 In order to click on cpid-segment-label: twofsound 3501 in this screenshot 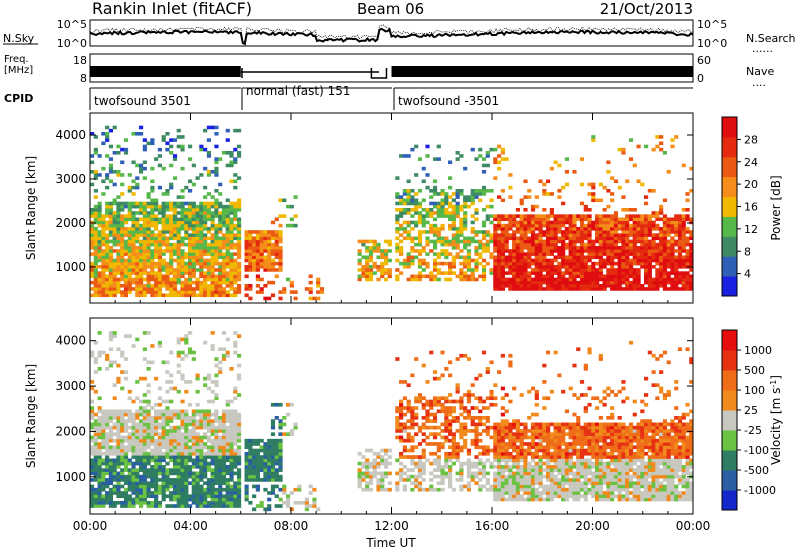, I will do `click(142, 101)`.